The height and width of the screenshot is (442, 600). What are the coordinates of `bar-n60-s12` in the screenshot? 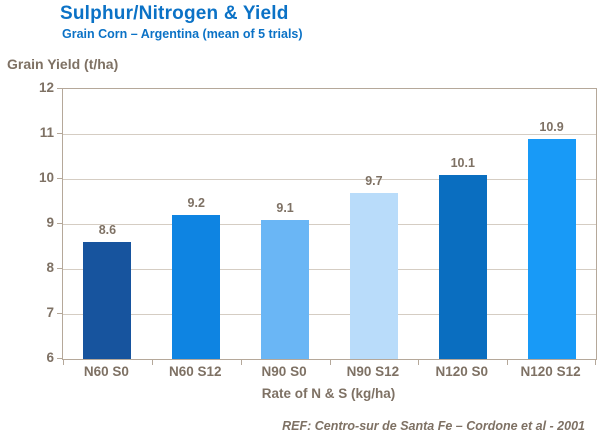 It's located at (196, 287).